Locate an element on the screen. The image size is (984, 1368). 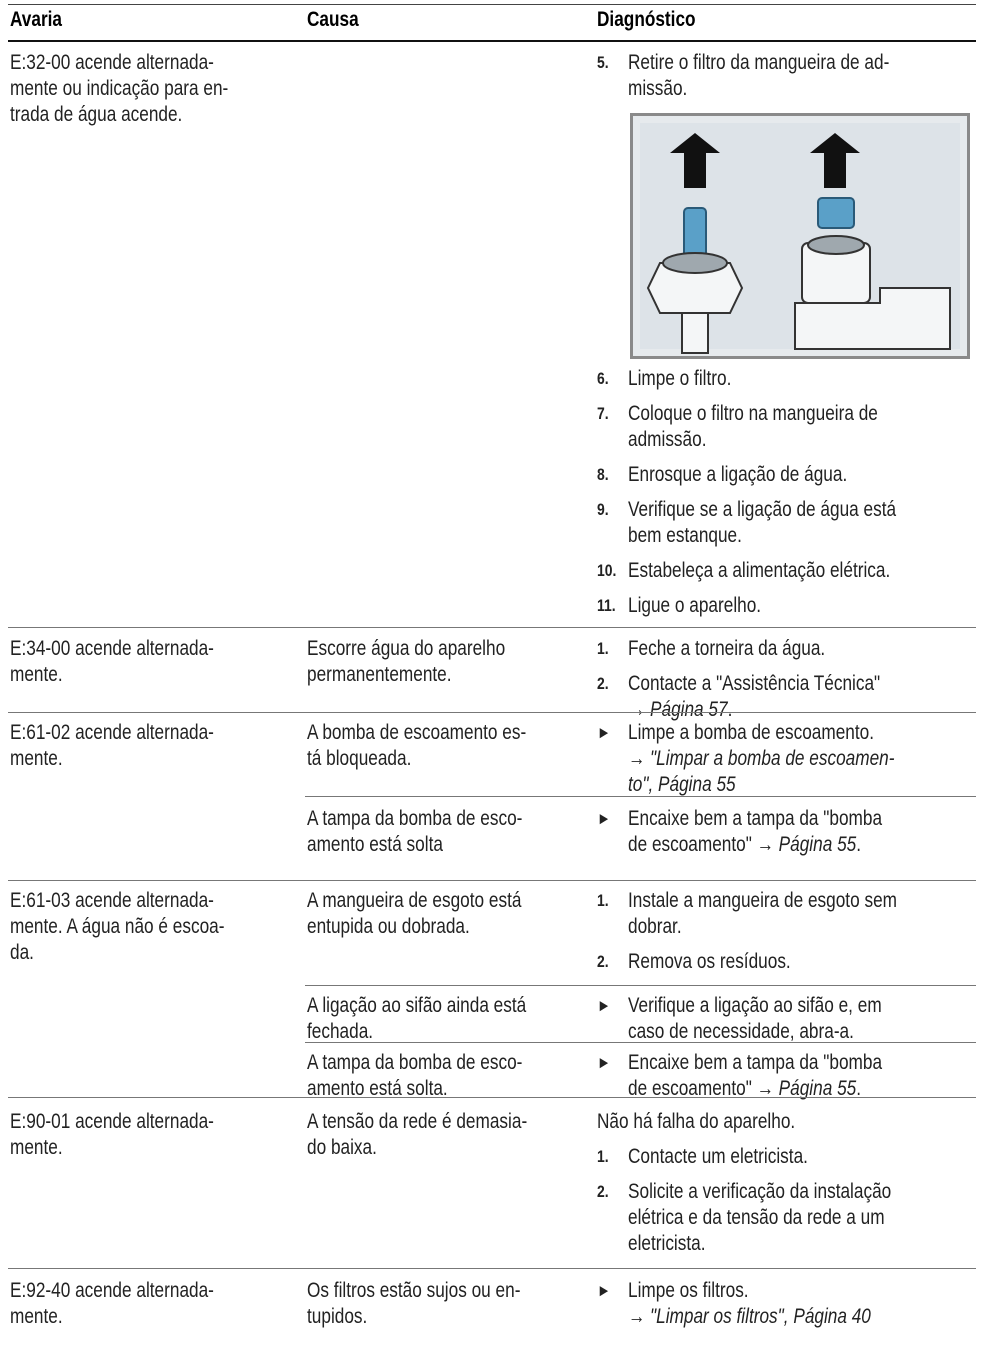
step-text: dobrar. is located at coordinates (655, 926).